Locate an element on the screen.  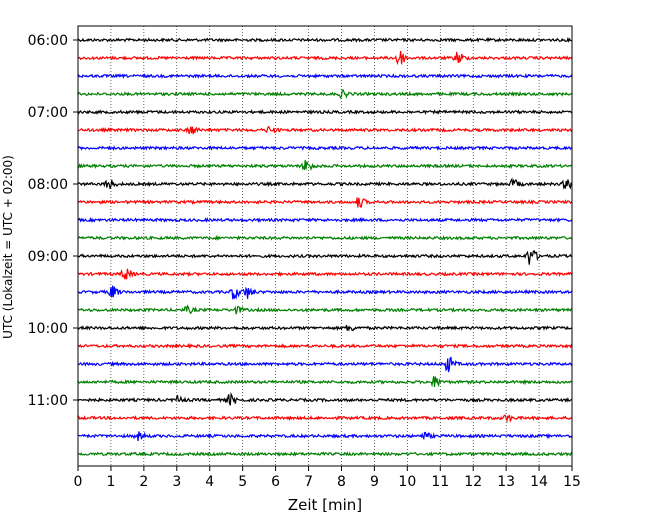
x-tick-label-12: 12 is located at coordinates (473, 482).